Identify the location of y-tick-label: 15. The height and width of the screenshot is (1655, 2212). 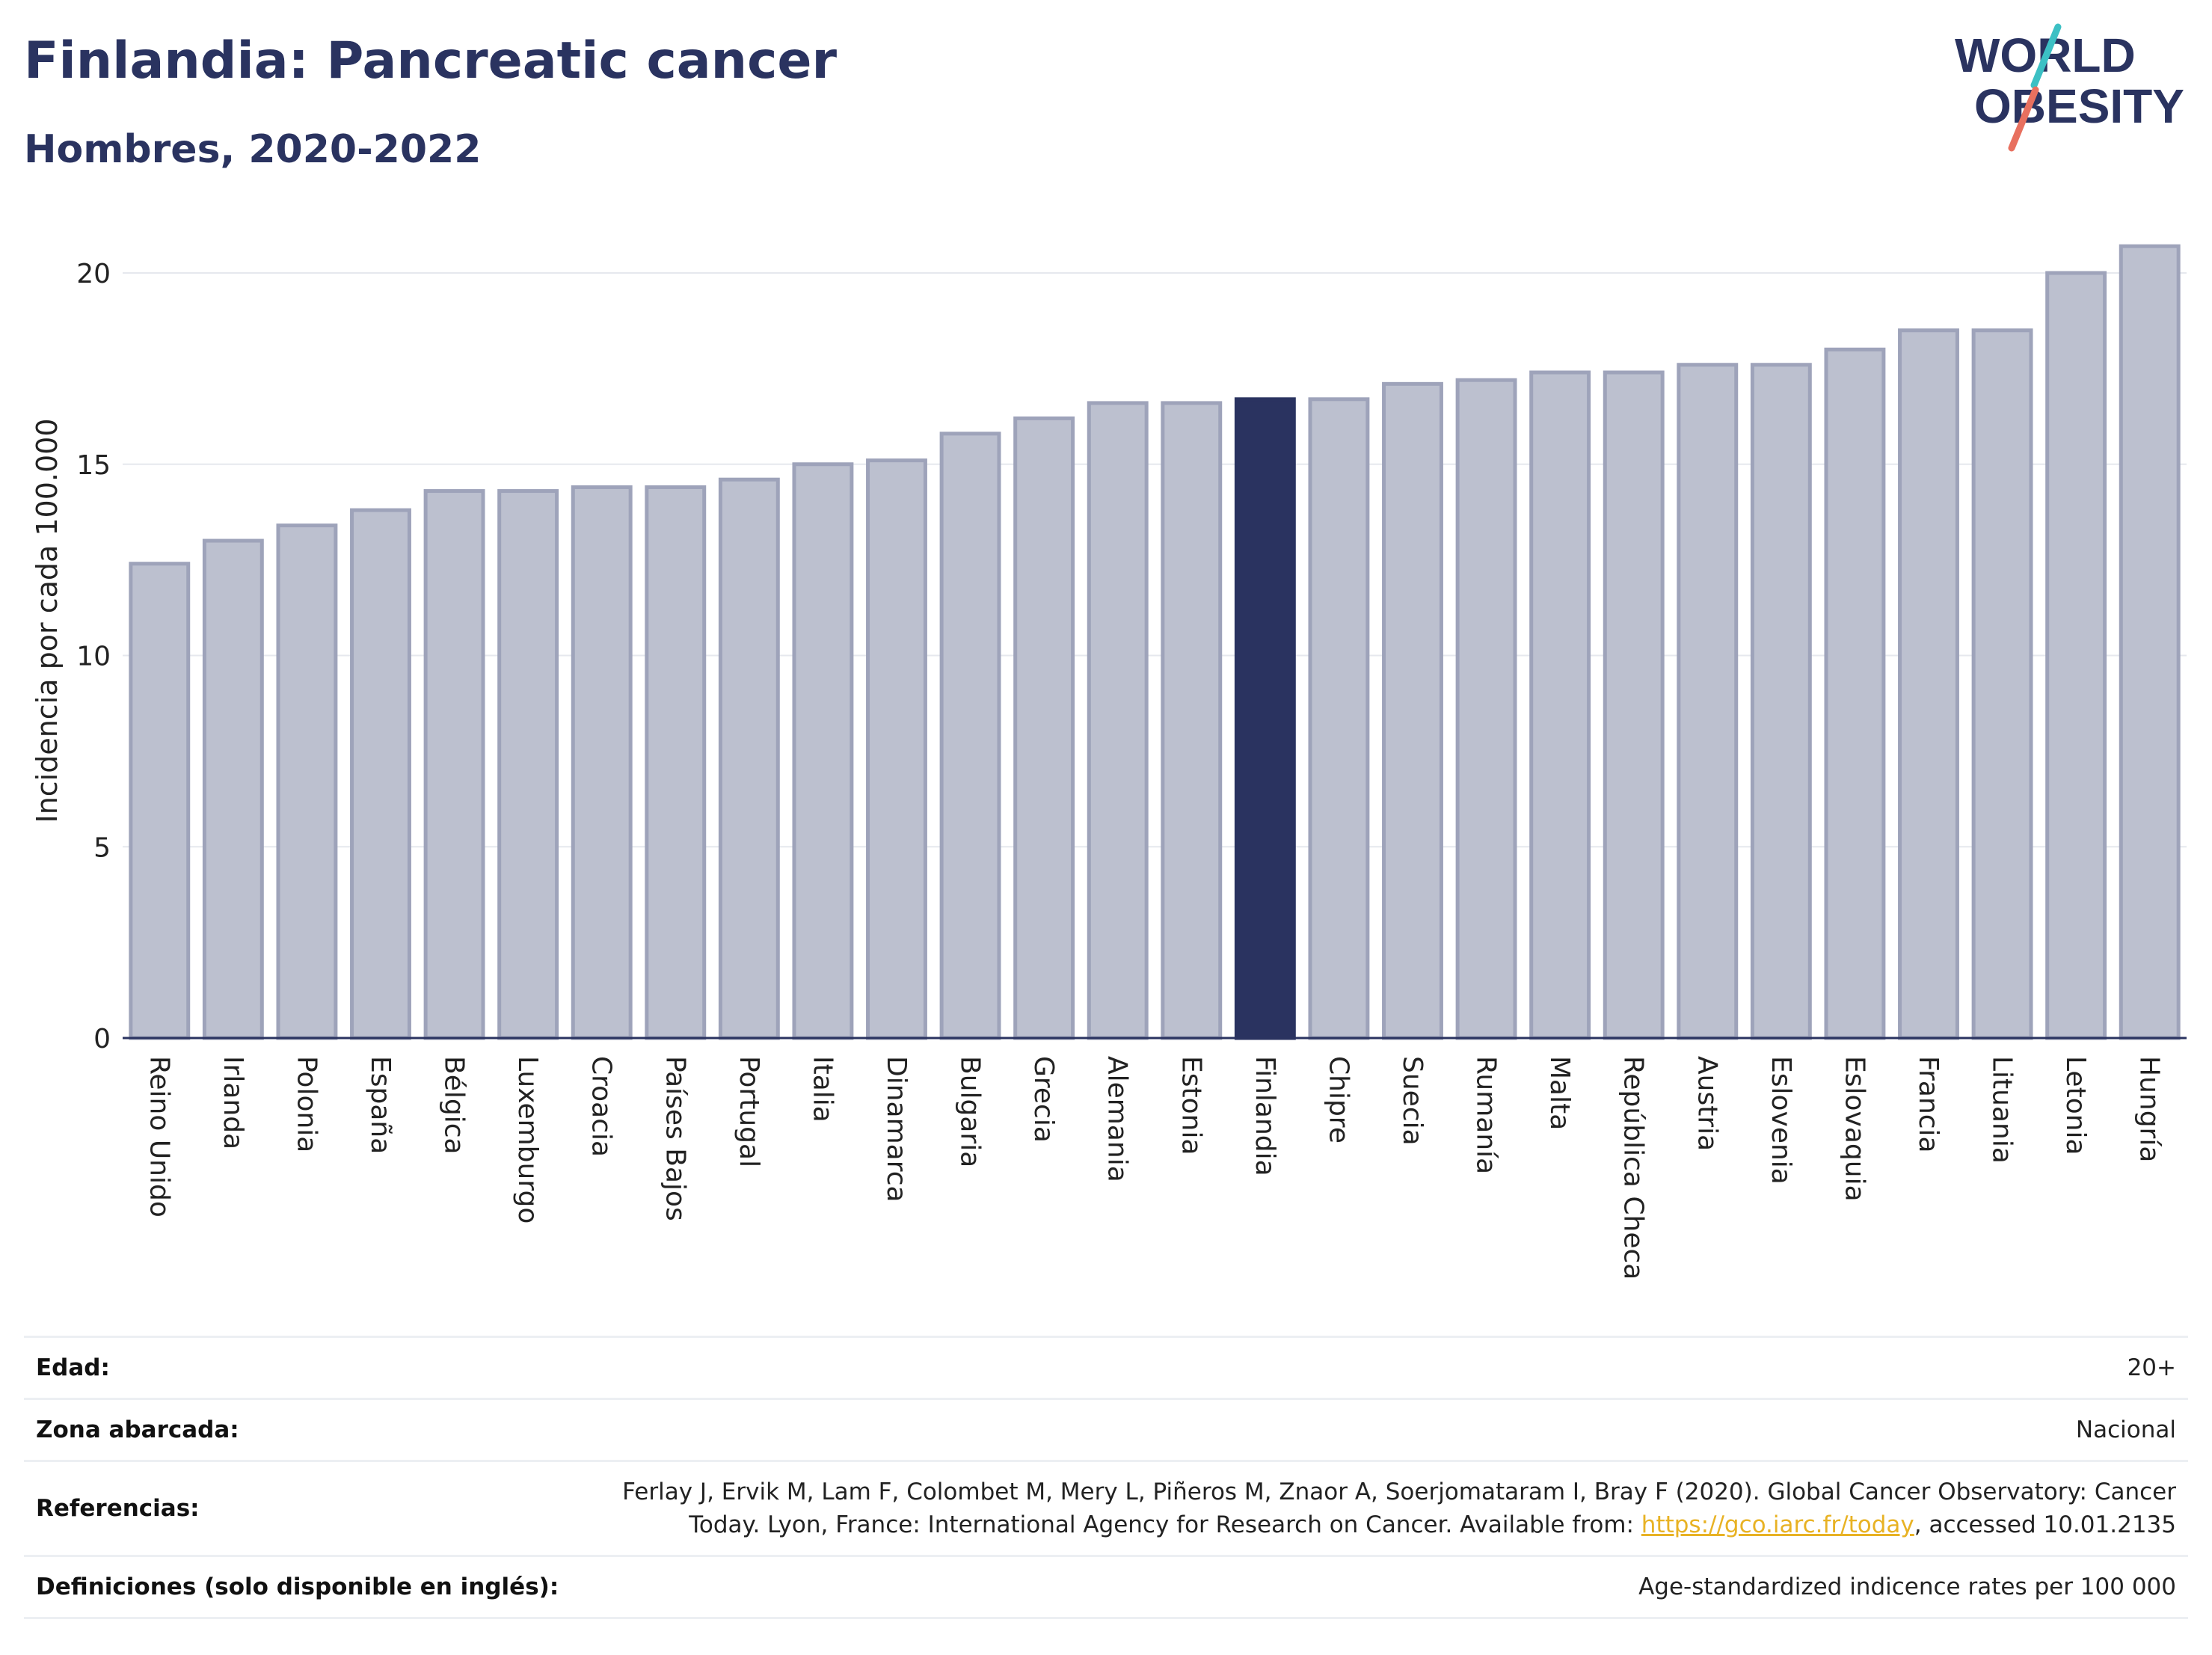
(93, 465).